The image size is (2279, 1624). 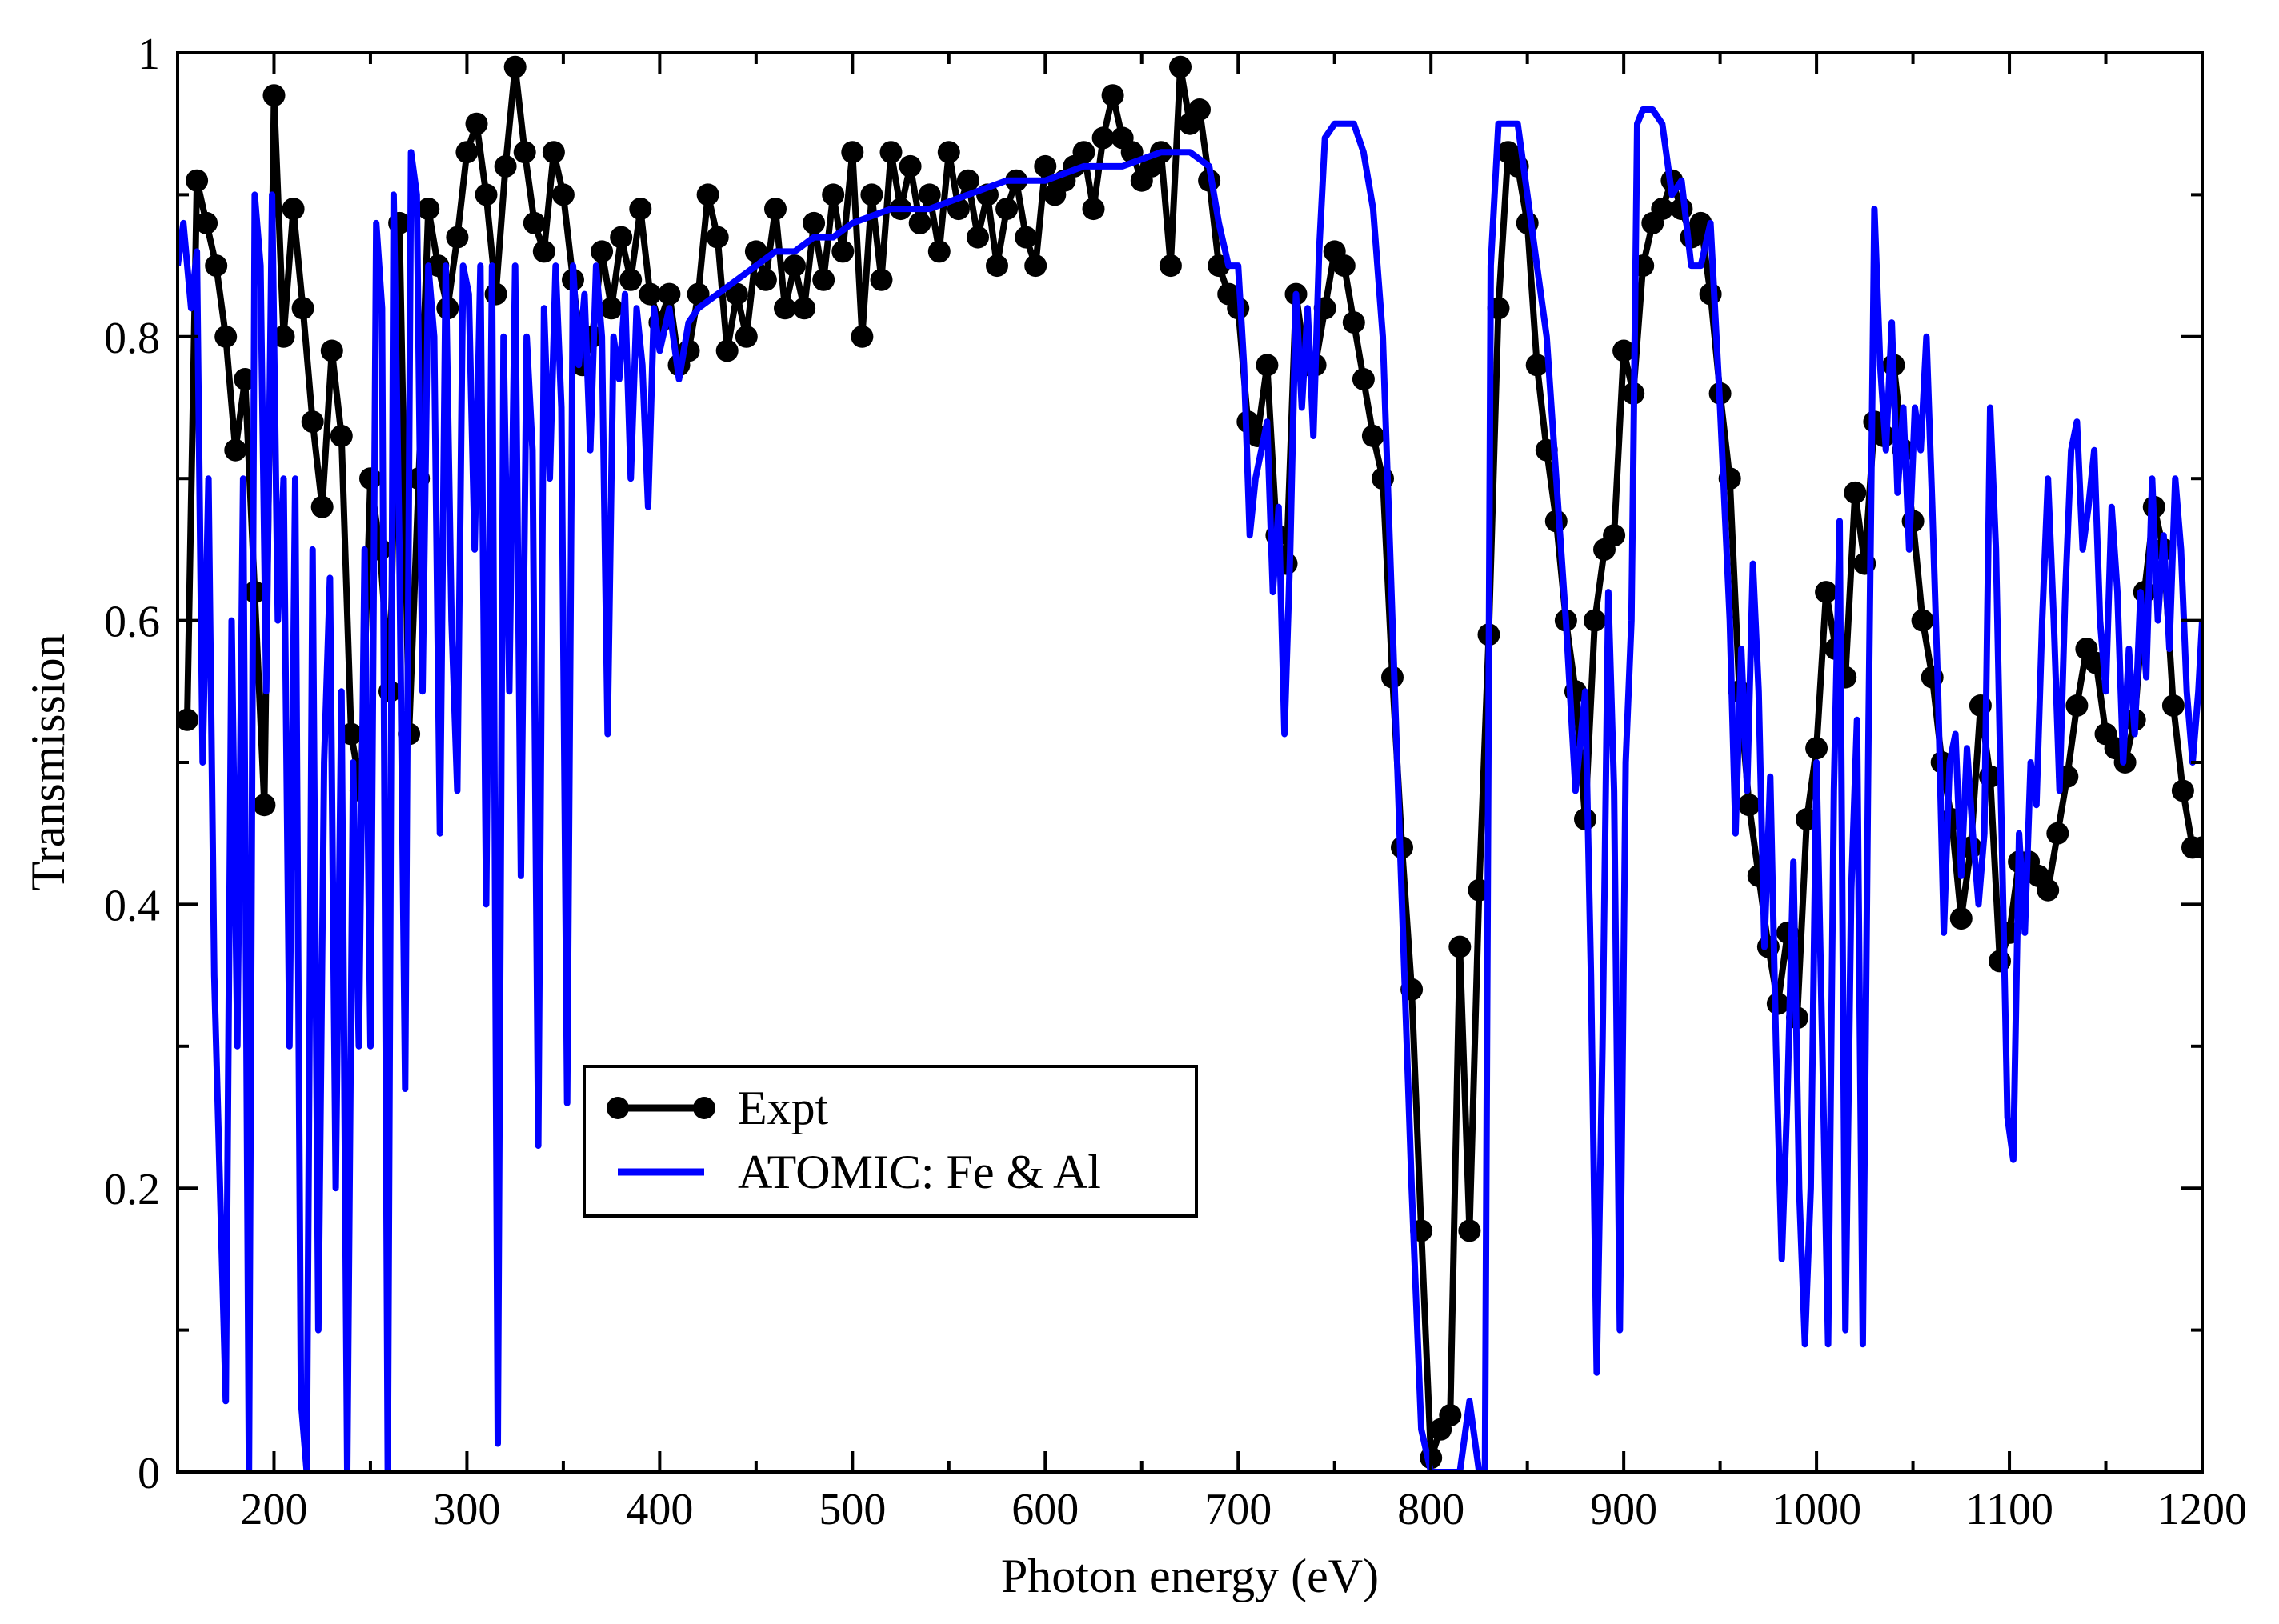 What do you see at coordinates (1430, 1509) in the screenshot?
I see `x-tick-label: 800` at bounding box center [1430, 1509].